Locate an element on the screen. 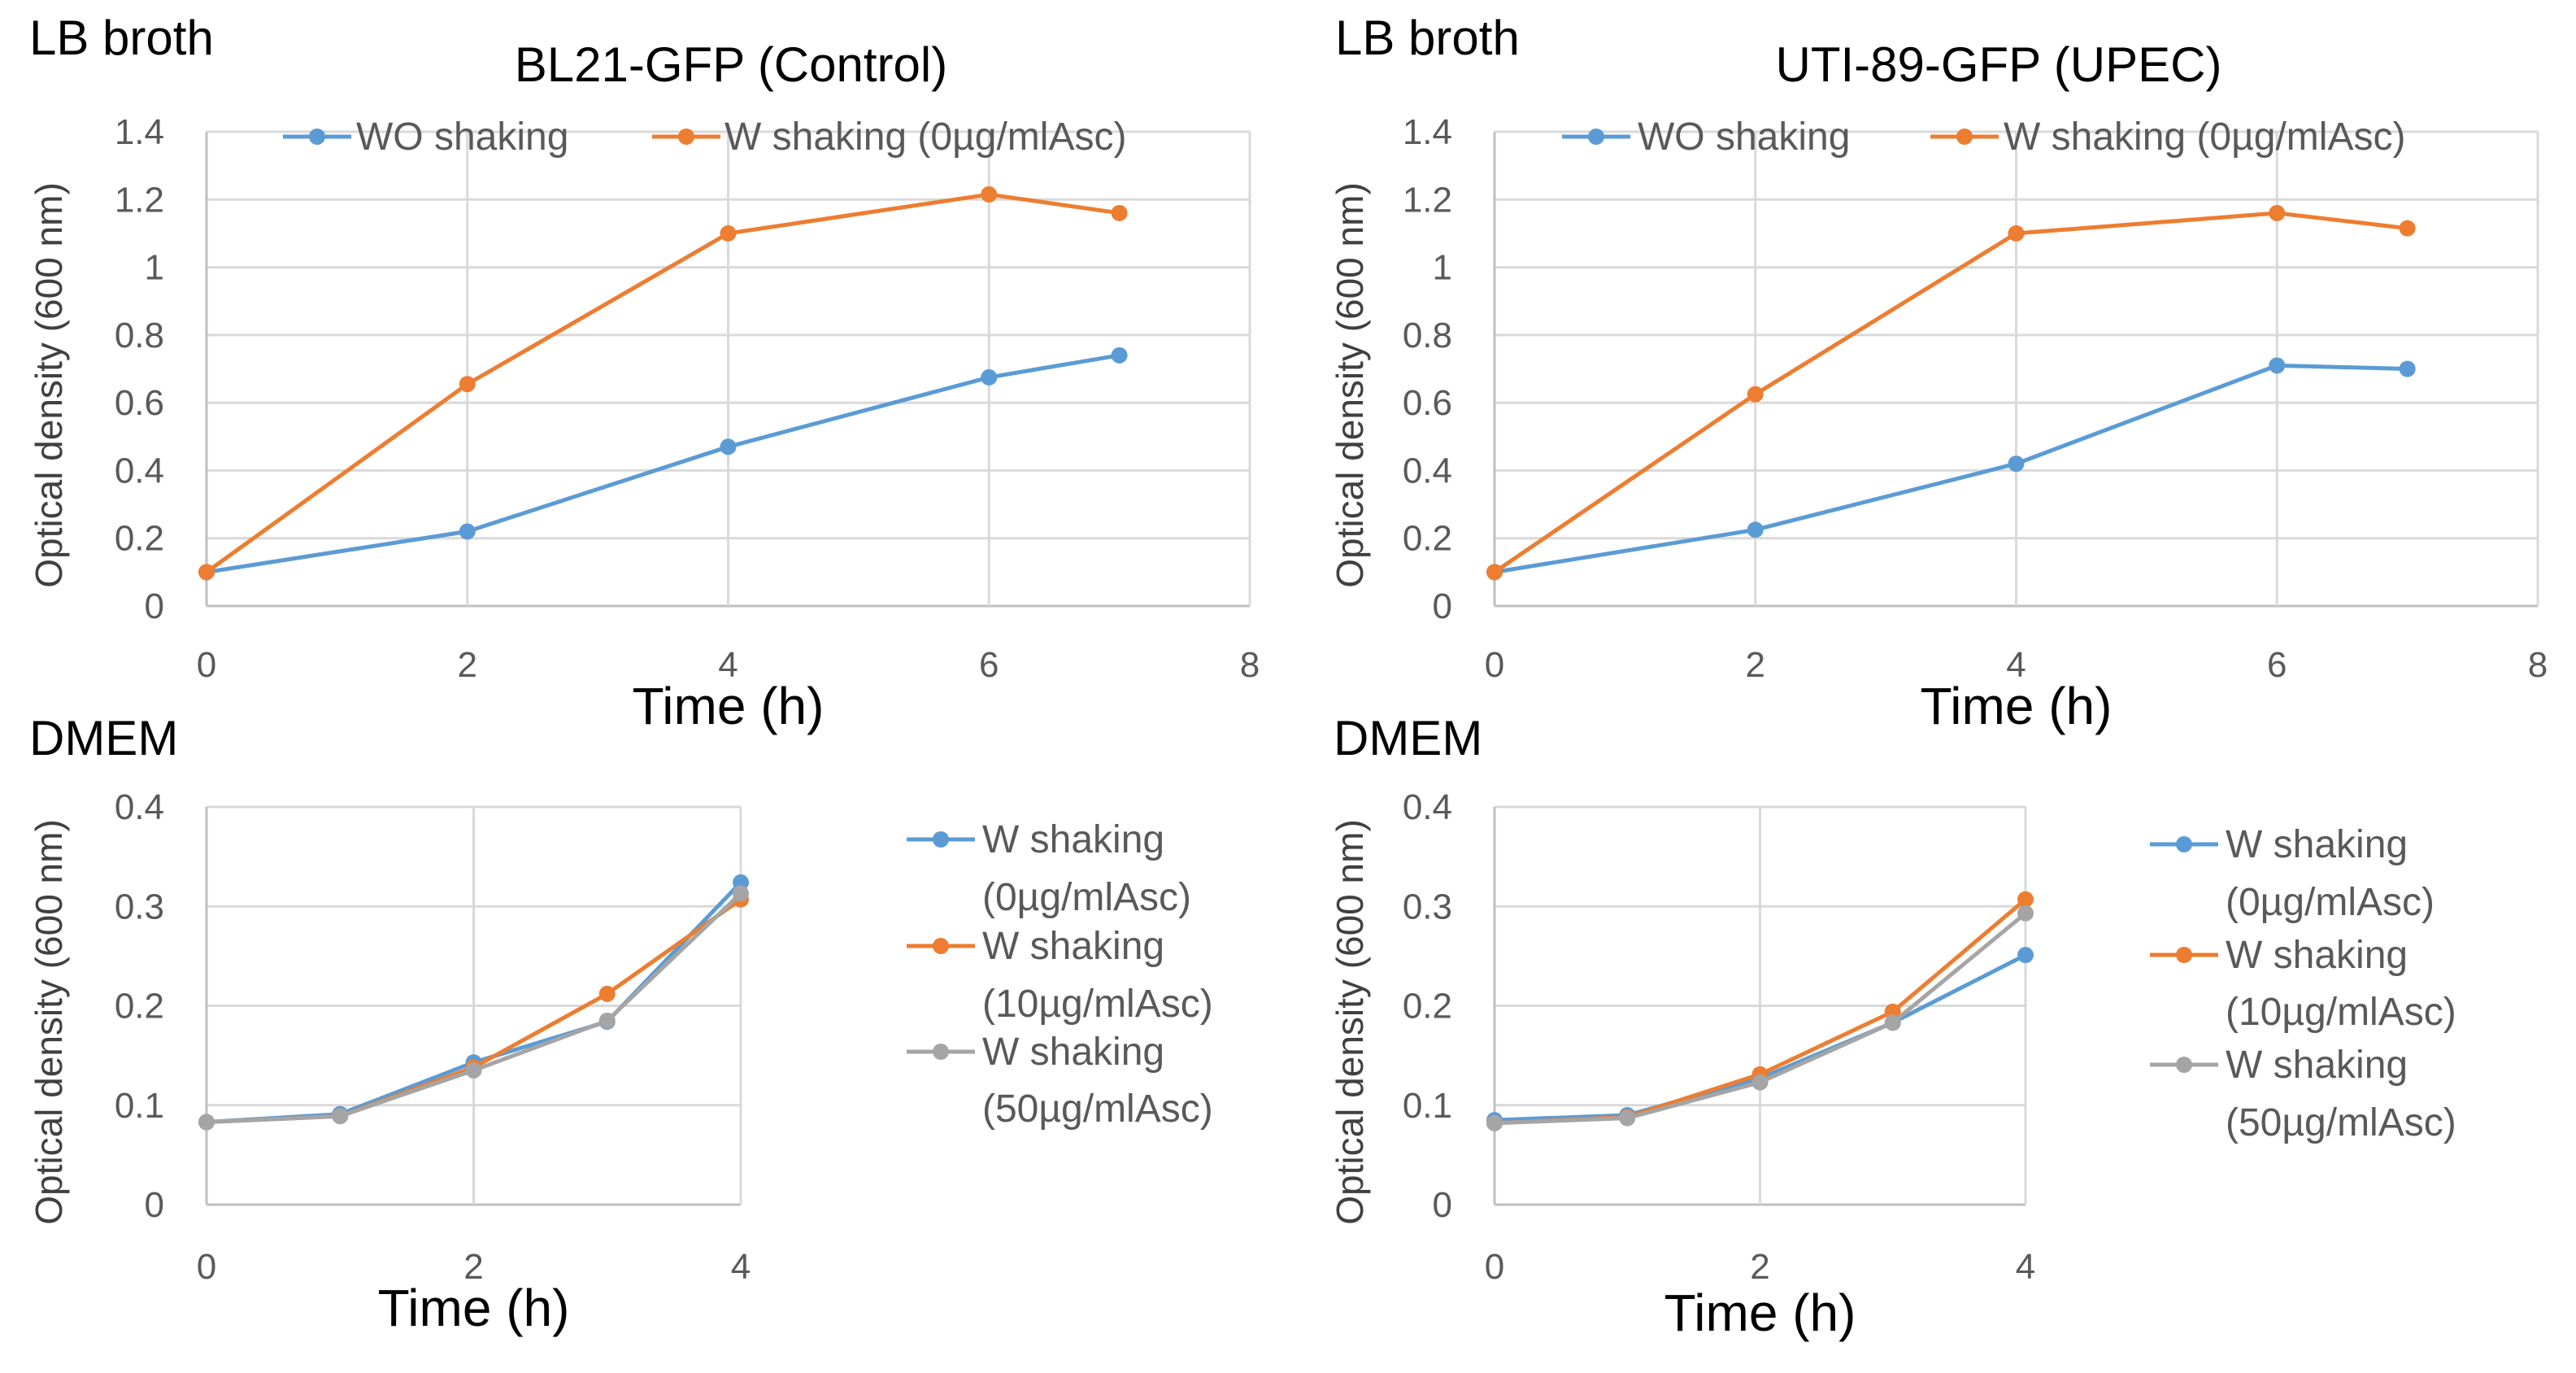 This screenshot has height=1373, width=2576. corner-label: DMEM is located at coordinates (1408, 738).